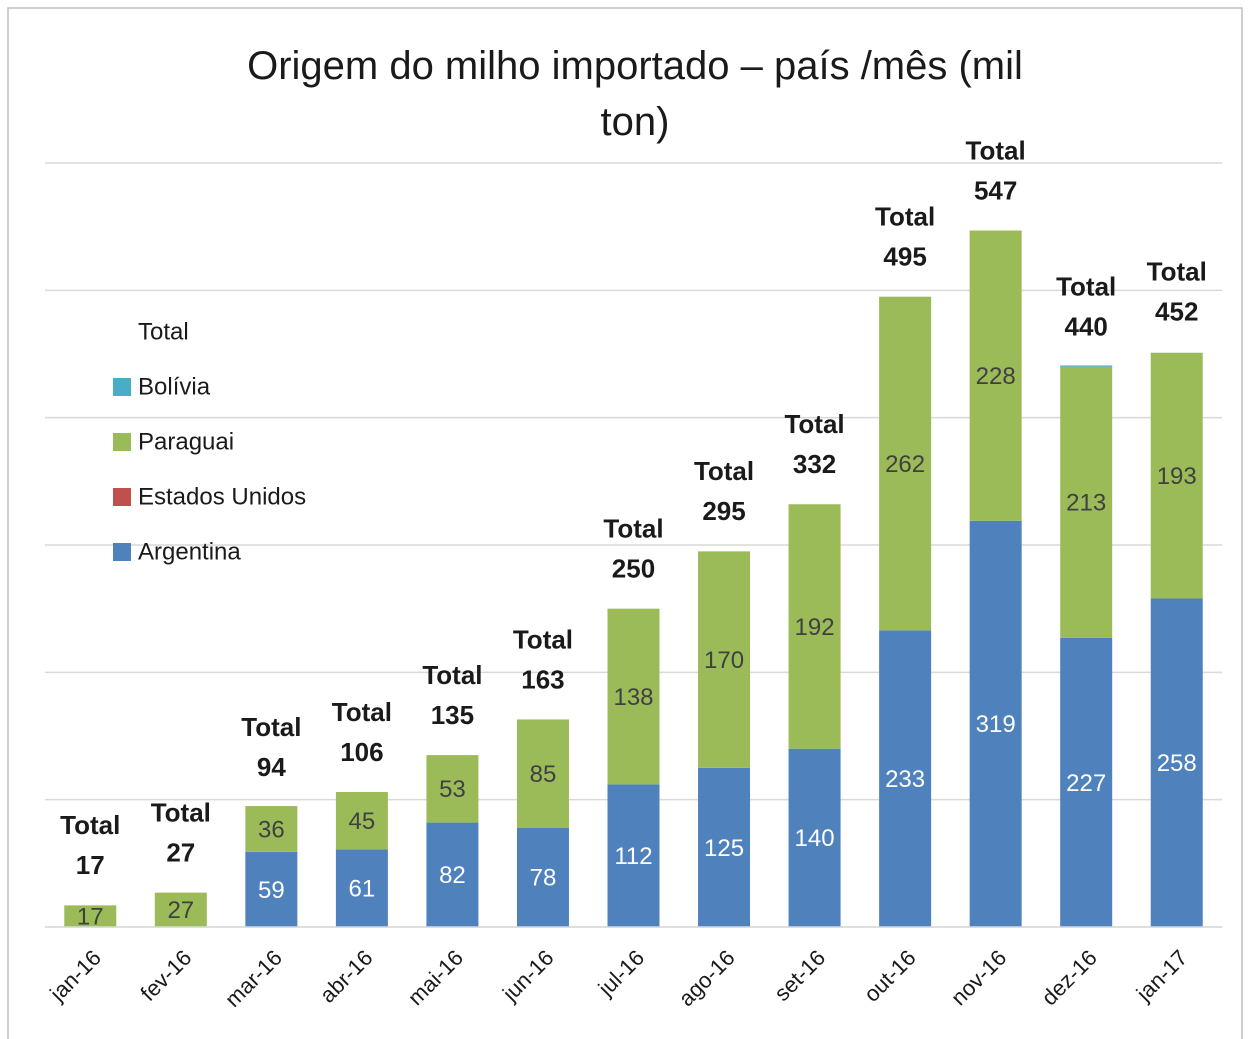 The height and width of the screenshot is (1039, 1250). I want to click on data-label: 193, so click(1177, 476).